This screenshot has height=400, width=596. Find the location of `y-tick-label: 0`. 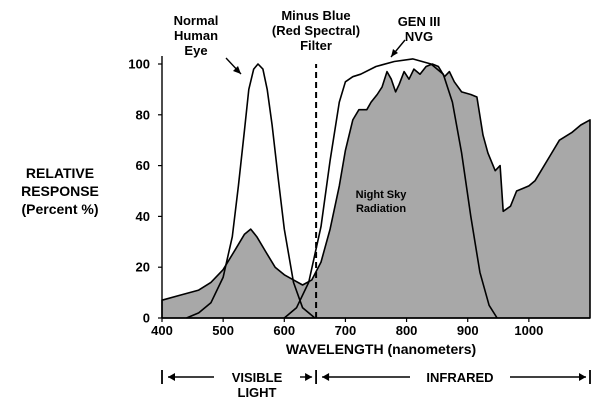

y-tick-label: 0 is located at coordinates (146, 318).